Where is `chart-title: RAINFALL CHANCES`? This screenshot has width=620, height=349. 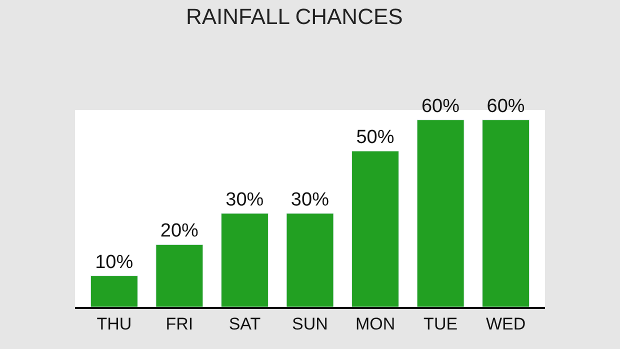 chart-title: RAINFALL CHANCES is located at coordinates (294, 17).